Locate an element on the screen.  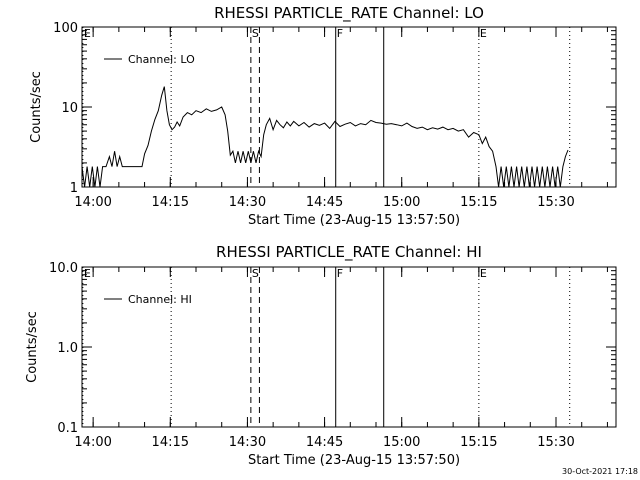
chart-title: RHESSI PARTICLE_RATE Channel: HI is located at coordinates (349, 252).